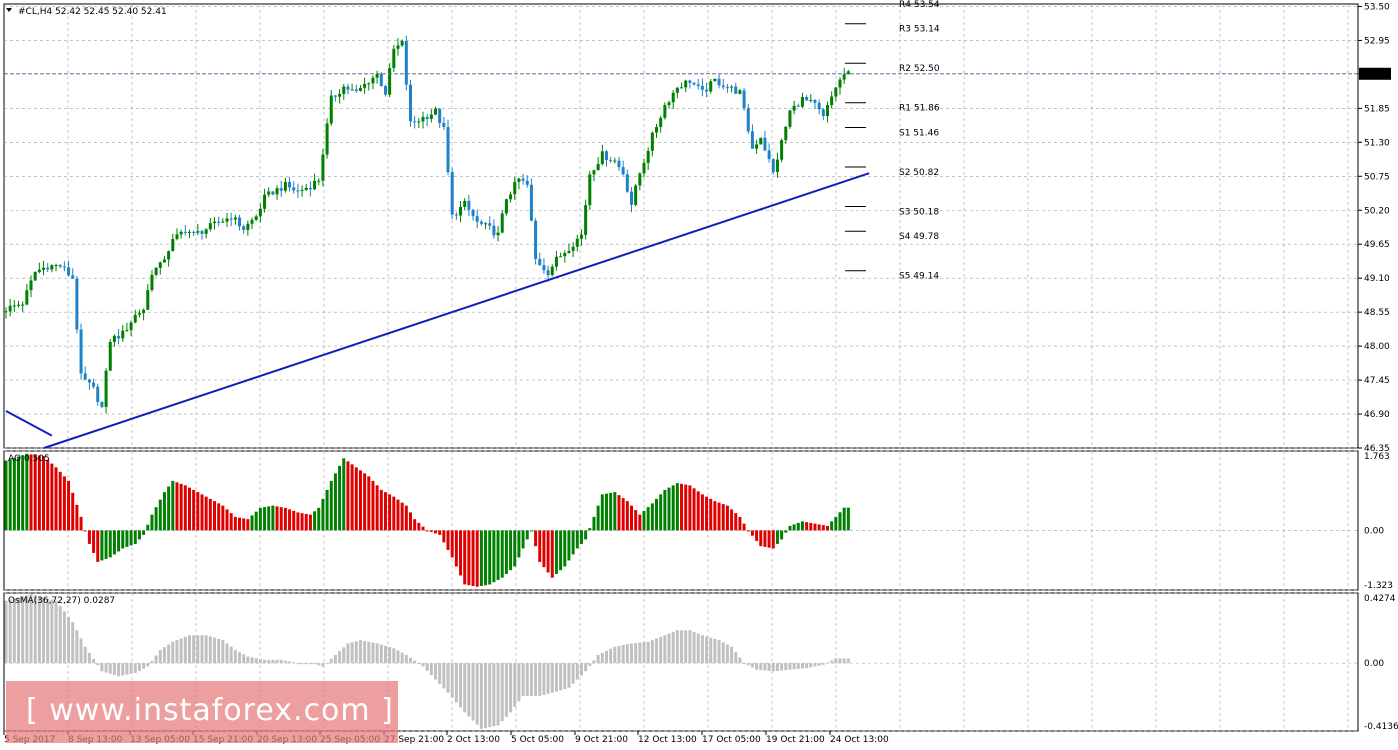 The width and height of the screenshot is (1398, 750). Describe the element at coordinates (1375, 75) in the screenshot. I see `current-price-label: 52.41` at that location.